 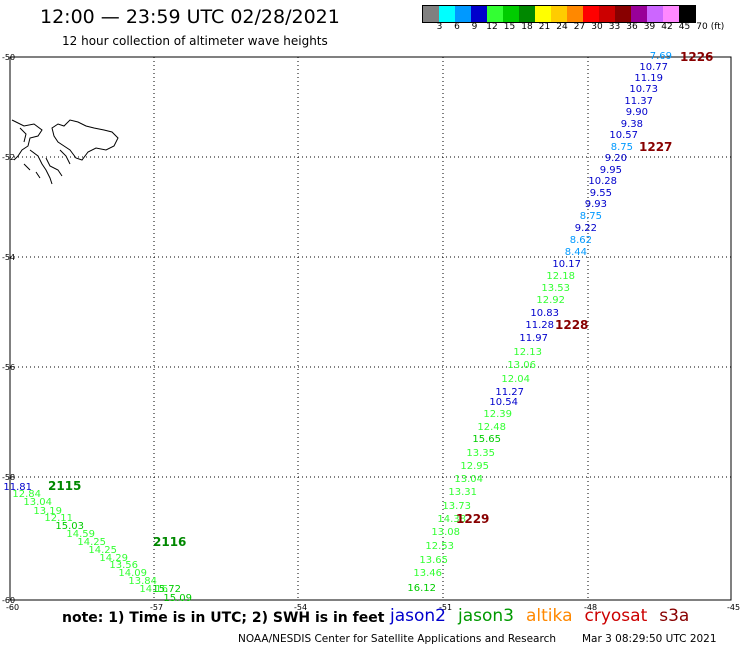 I want to click on latitude-label: -60, so click(x=8, y=600).